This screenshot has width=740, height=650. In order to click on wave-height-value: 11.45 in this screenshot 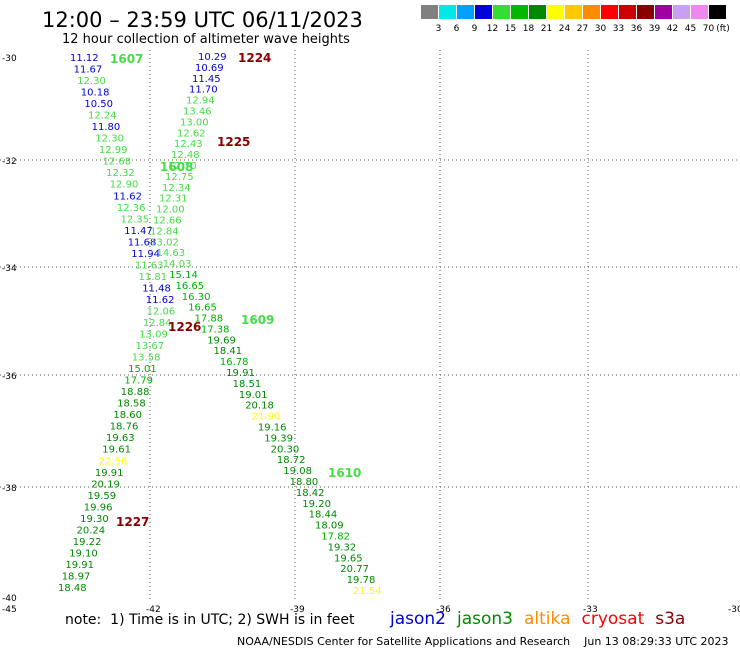, I will do `click(206, 79)`.